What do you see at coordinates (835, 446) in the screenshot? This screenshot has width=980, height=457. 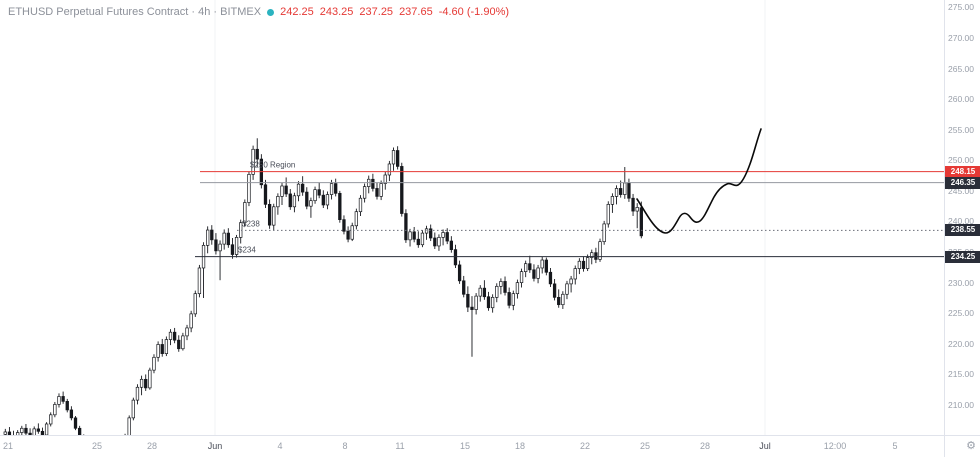 I see `time-axis-label: 12:00` at bounding box center [835, 446].